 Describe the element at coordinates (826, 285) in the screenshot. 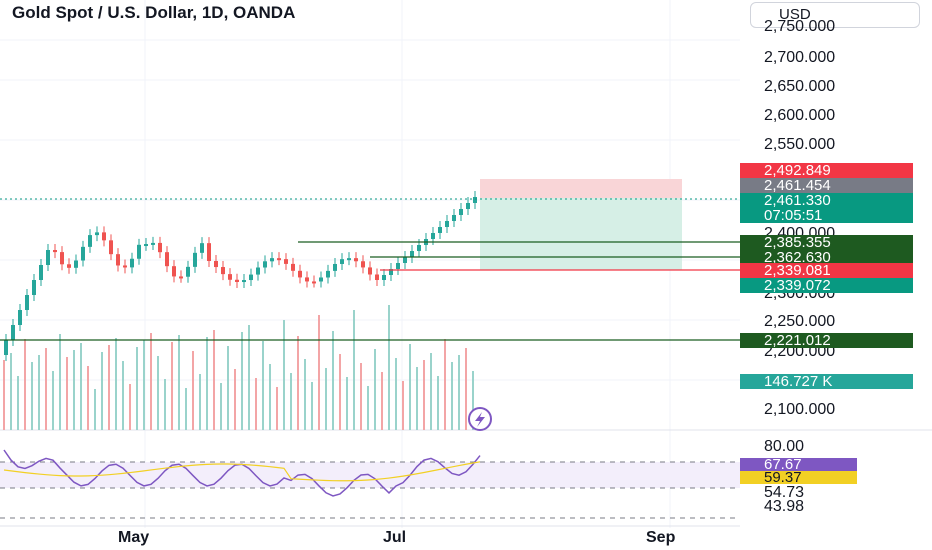

I see `take-profit-price-tag: 2,339.072` at that location.